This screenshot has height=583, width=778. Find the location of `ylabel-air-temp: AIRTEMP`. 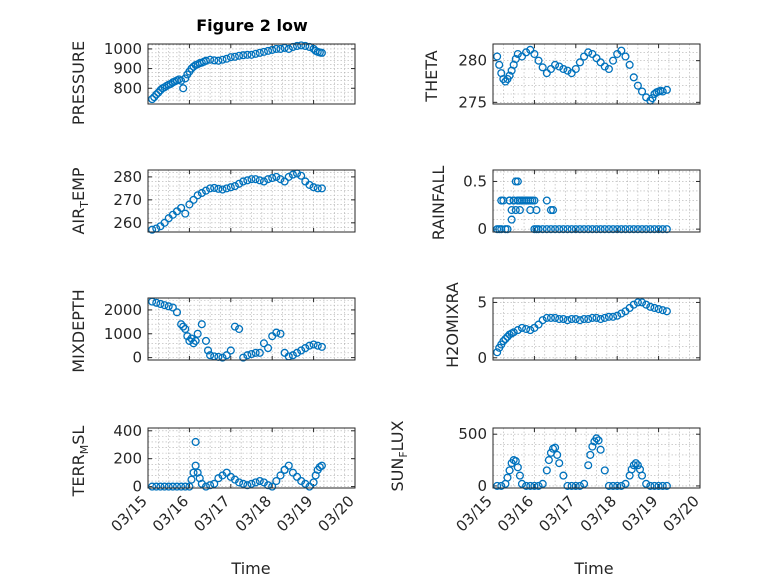

ylabel-air-temp: AIRTEMP is located at coordinates (80, 200).